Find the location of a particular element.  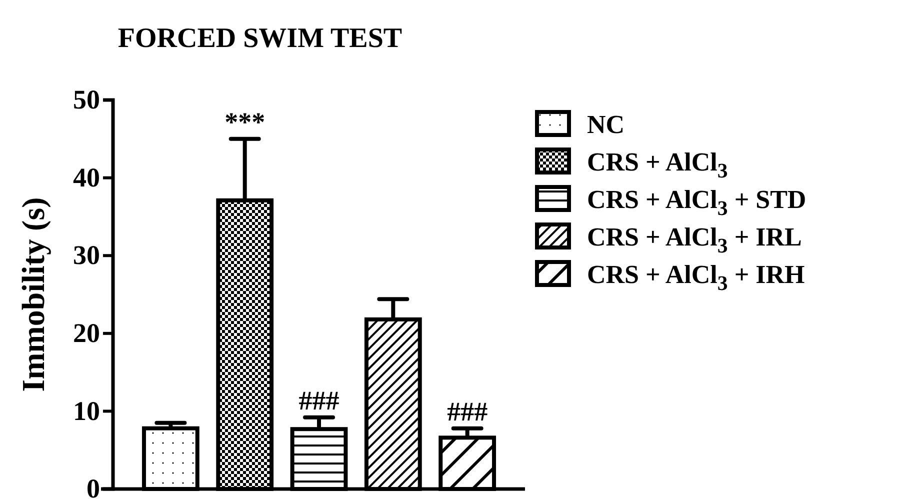

legend-label: CRS + AlCl$_{3}$ is located at coordinates (657, 165).